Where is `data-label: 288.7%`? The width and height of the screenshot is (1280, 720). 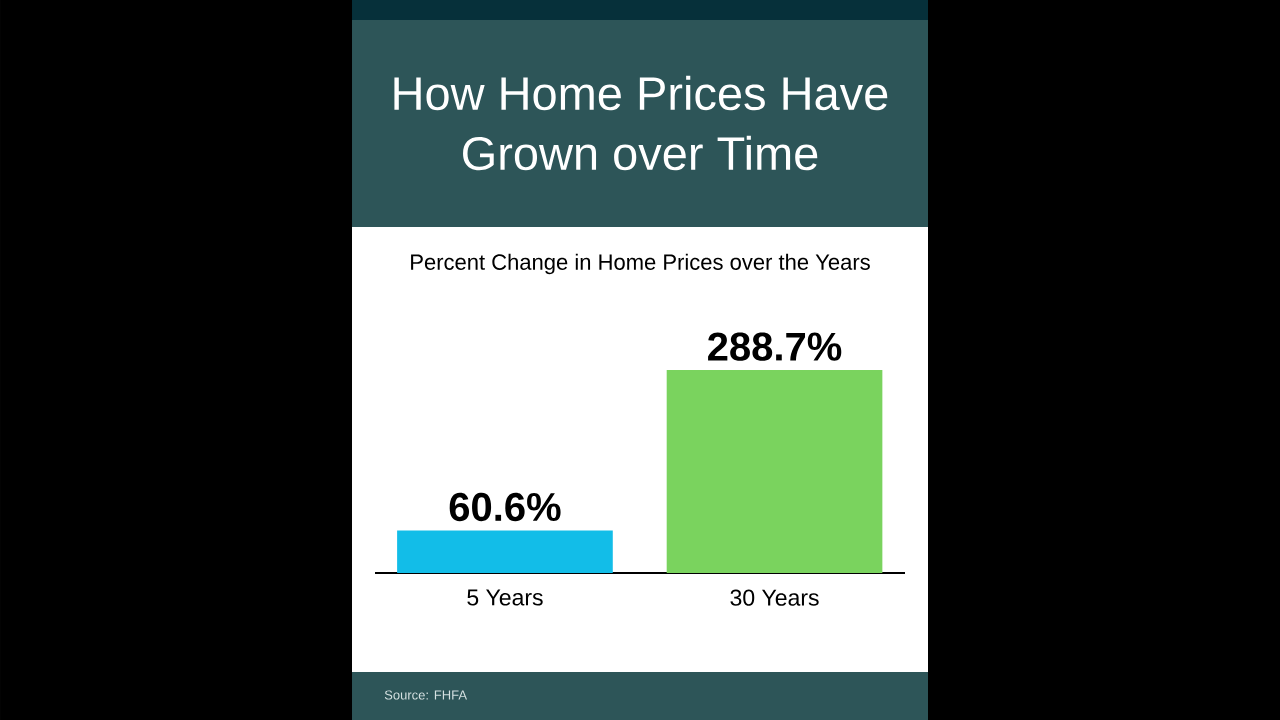
data-label: 288.7% is located at coordinates (775, 346).